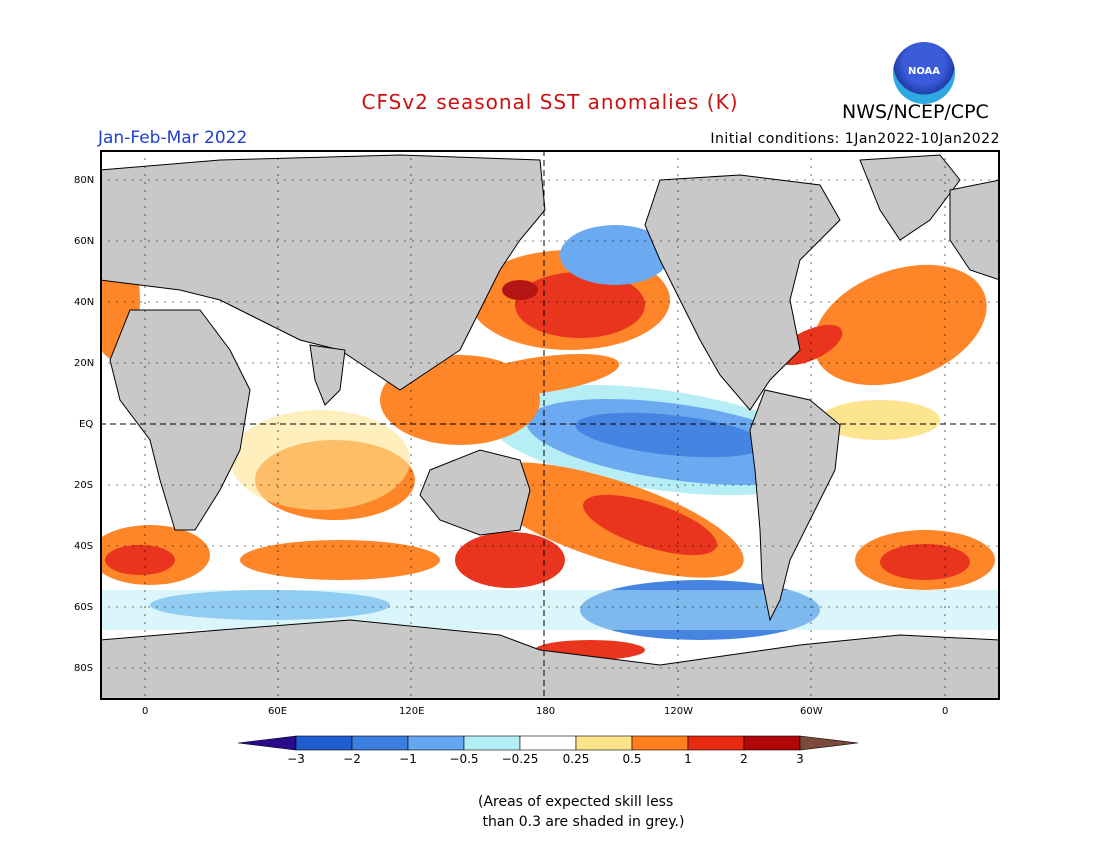  What do you see at coordinates (900, 325) in the screenshot?
I see `anomaly-north-atlantic-warm` at bounding box center [900, 325].